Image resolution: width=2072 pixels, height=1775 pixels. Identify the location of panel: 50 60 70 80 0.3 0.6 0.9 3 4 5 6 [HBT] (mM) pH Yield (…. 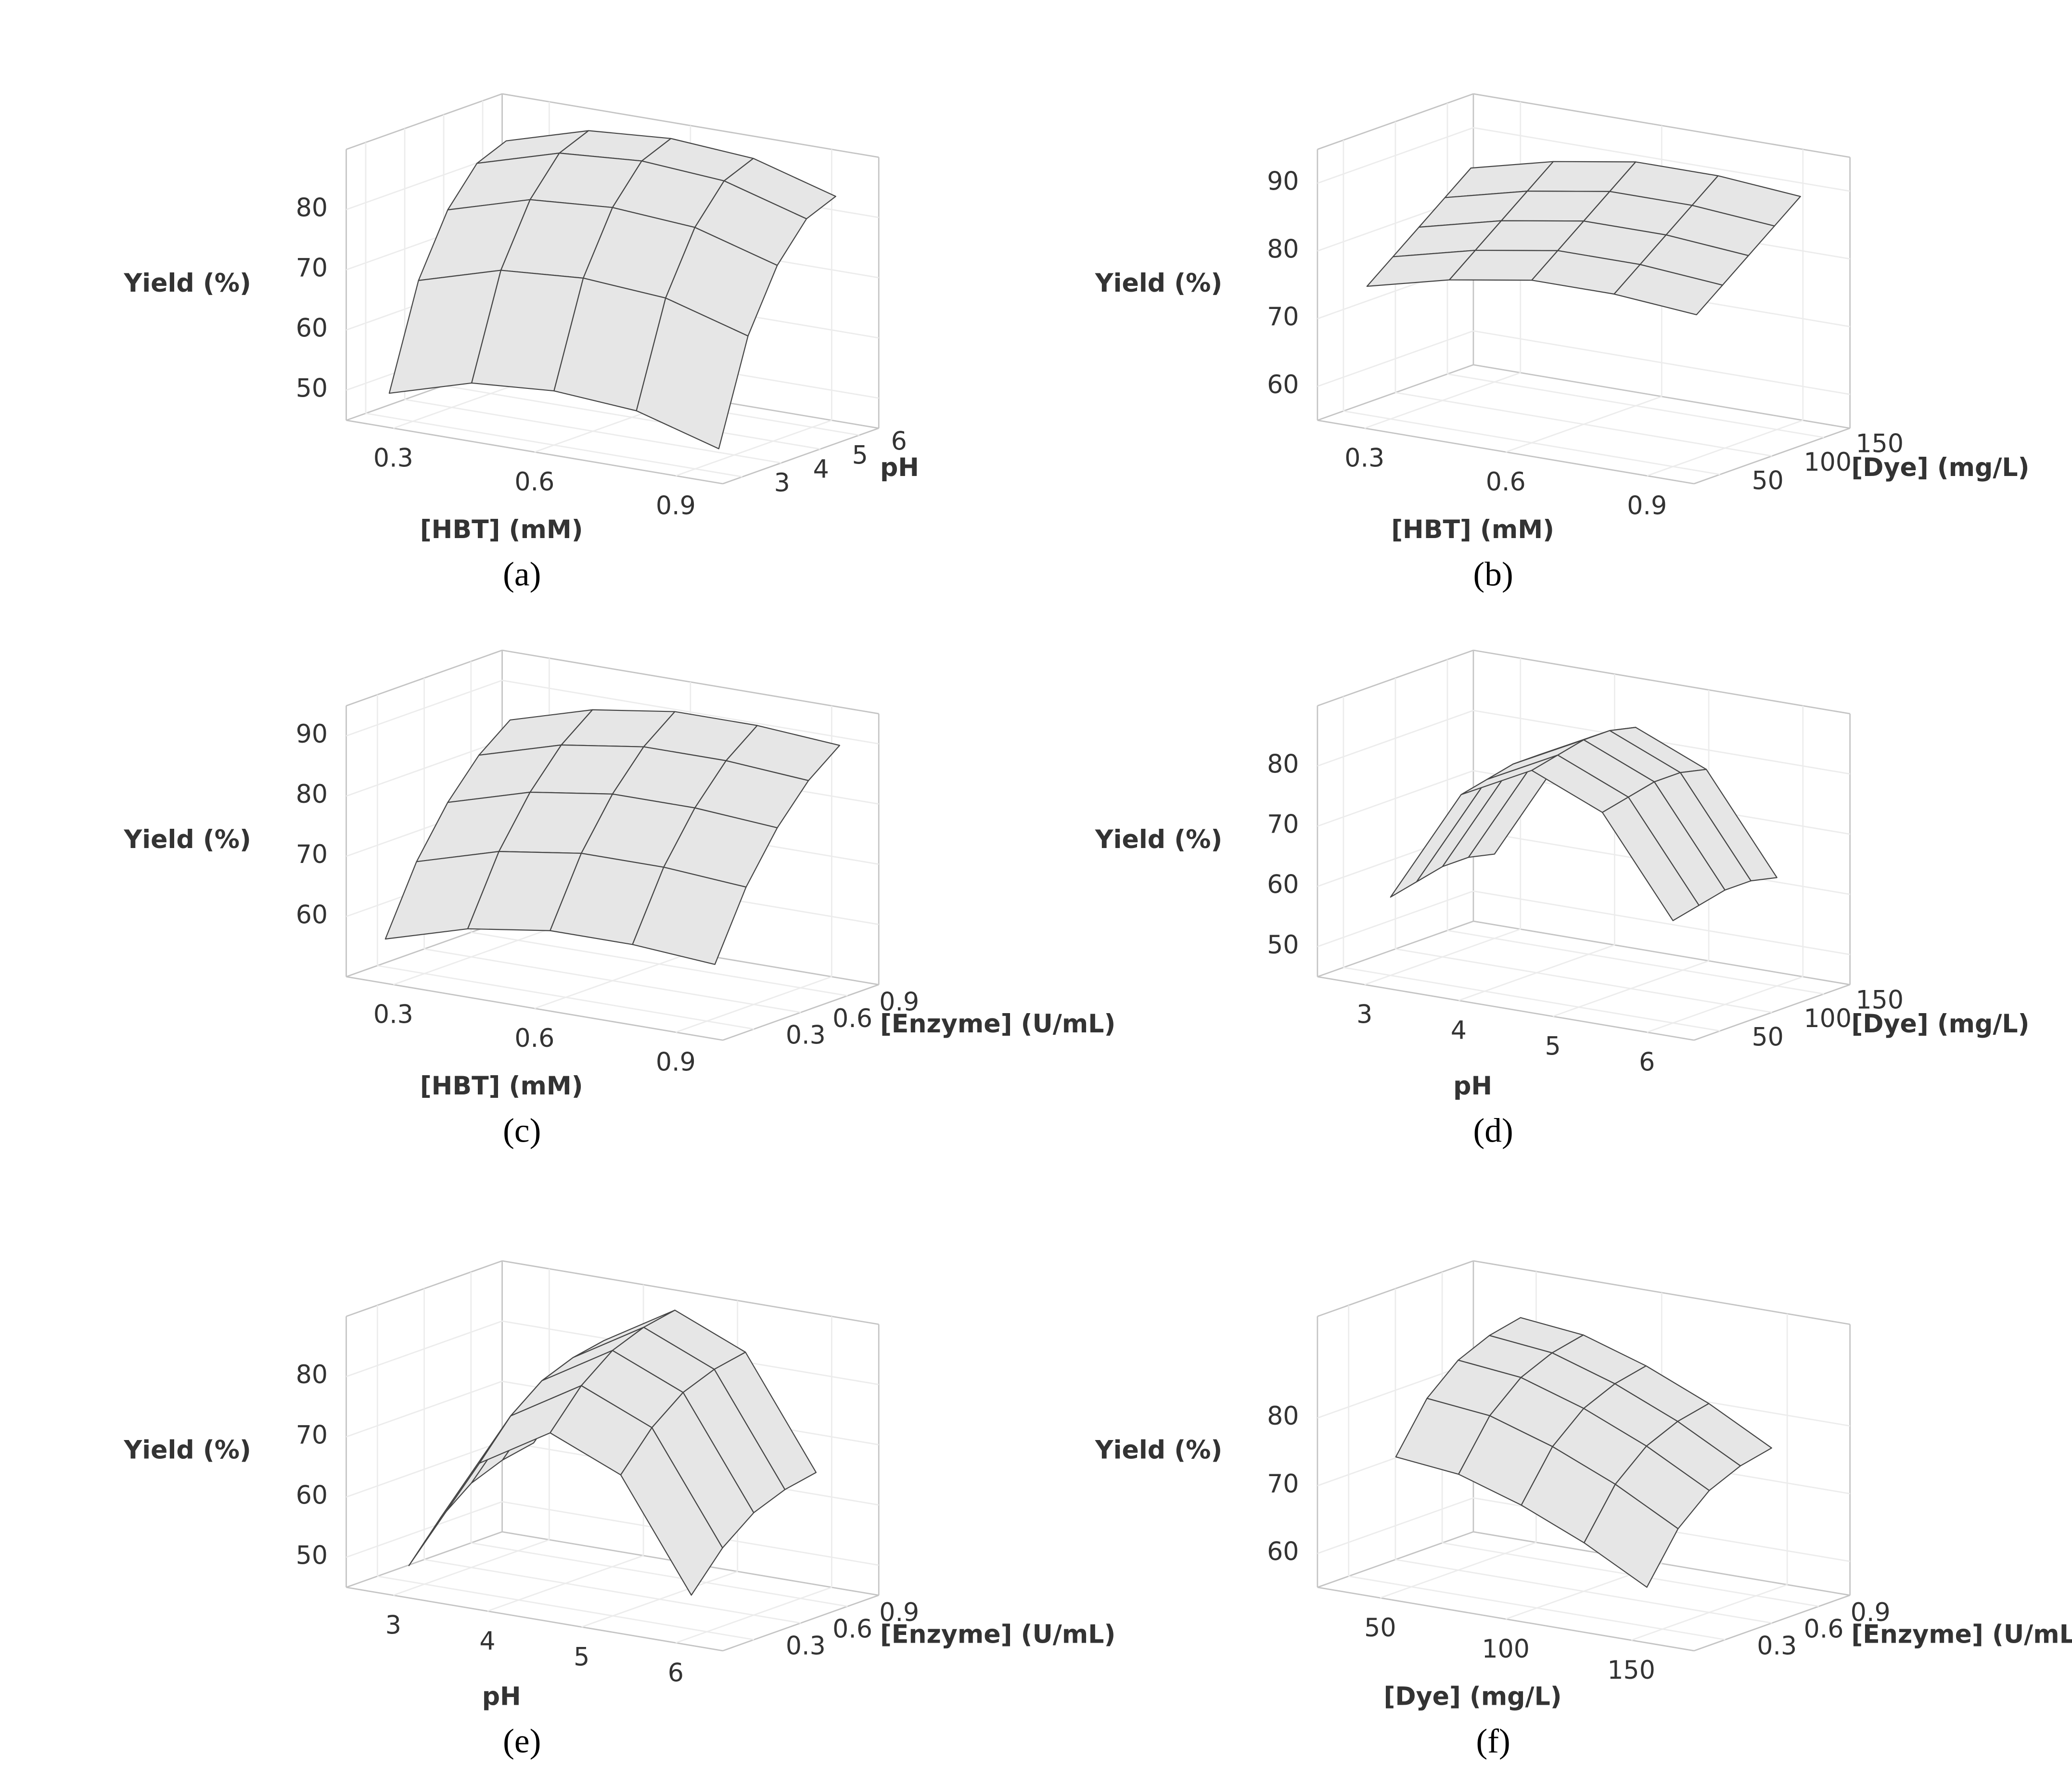
(521, 343).